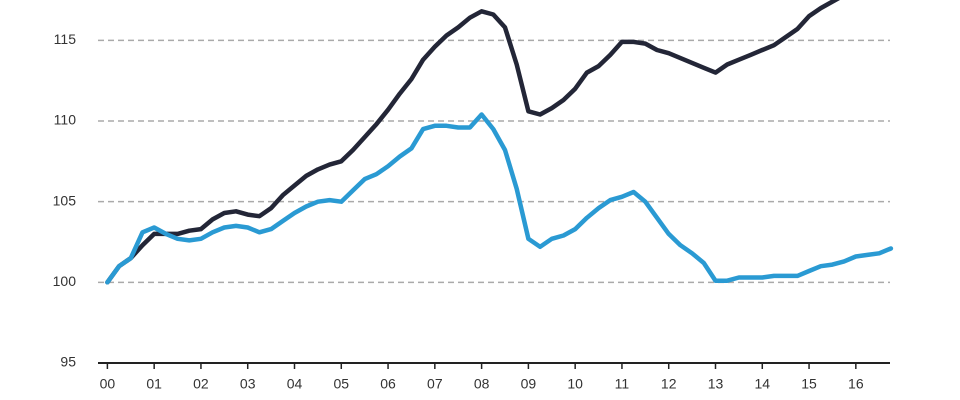 This screenshot has width=960, height=400. Describe the element at coordinates (575, 384) in the screenshot. I see `x-tick-label: 10` at that location.